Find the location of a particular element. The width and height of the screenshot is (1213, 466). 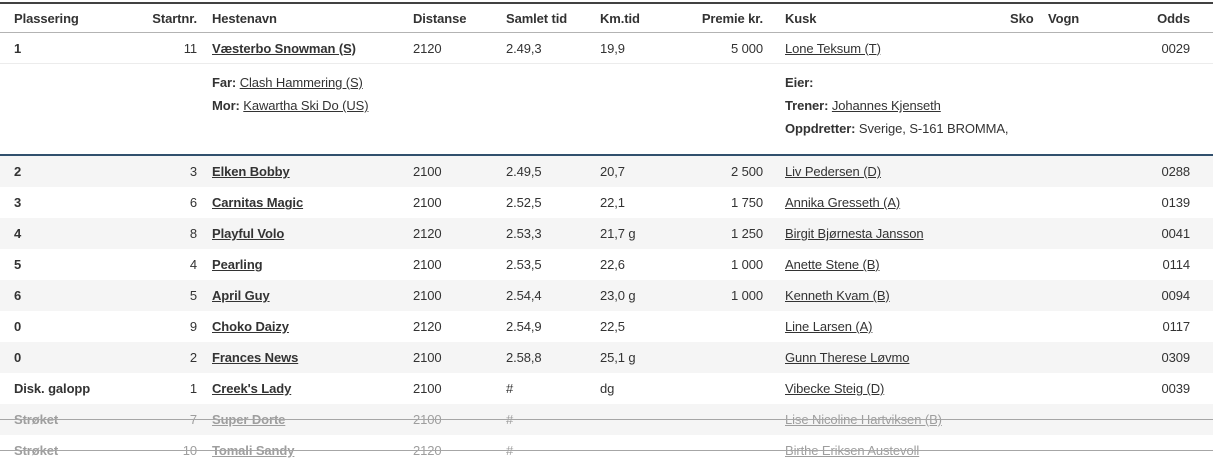

start-number-cell: 3 is located at coordinates (193, 171).